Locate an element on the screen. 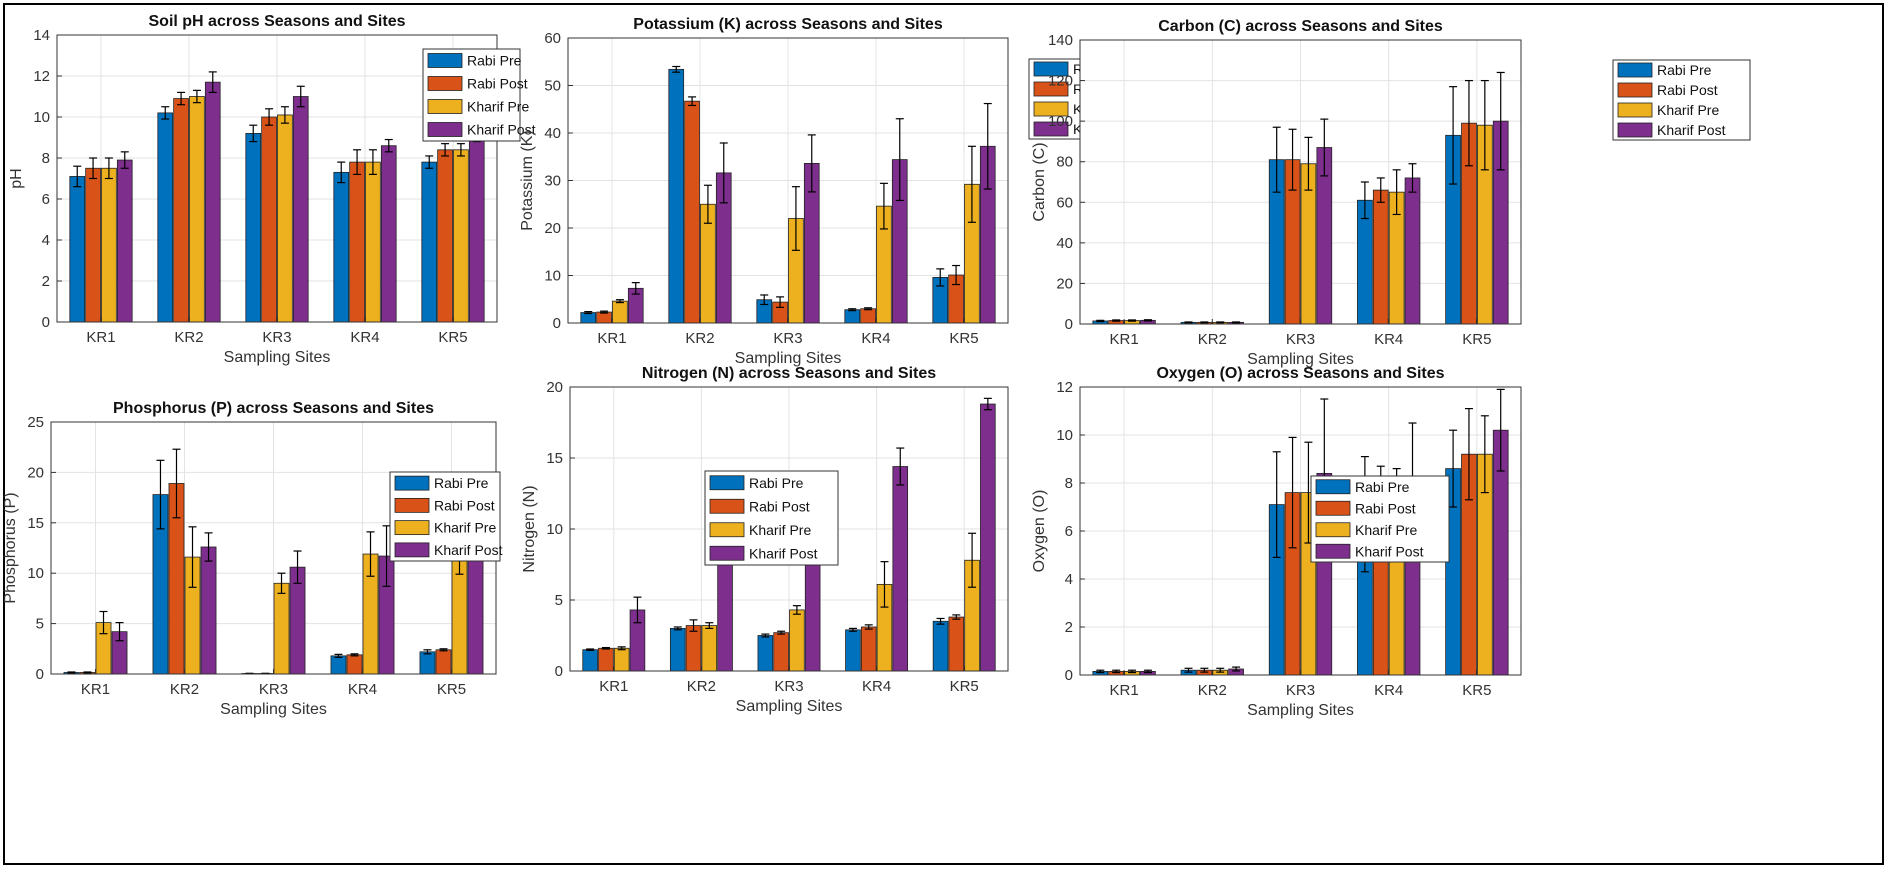  y-tick-label: 4 is located at coordinates (46, 240).